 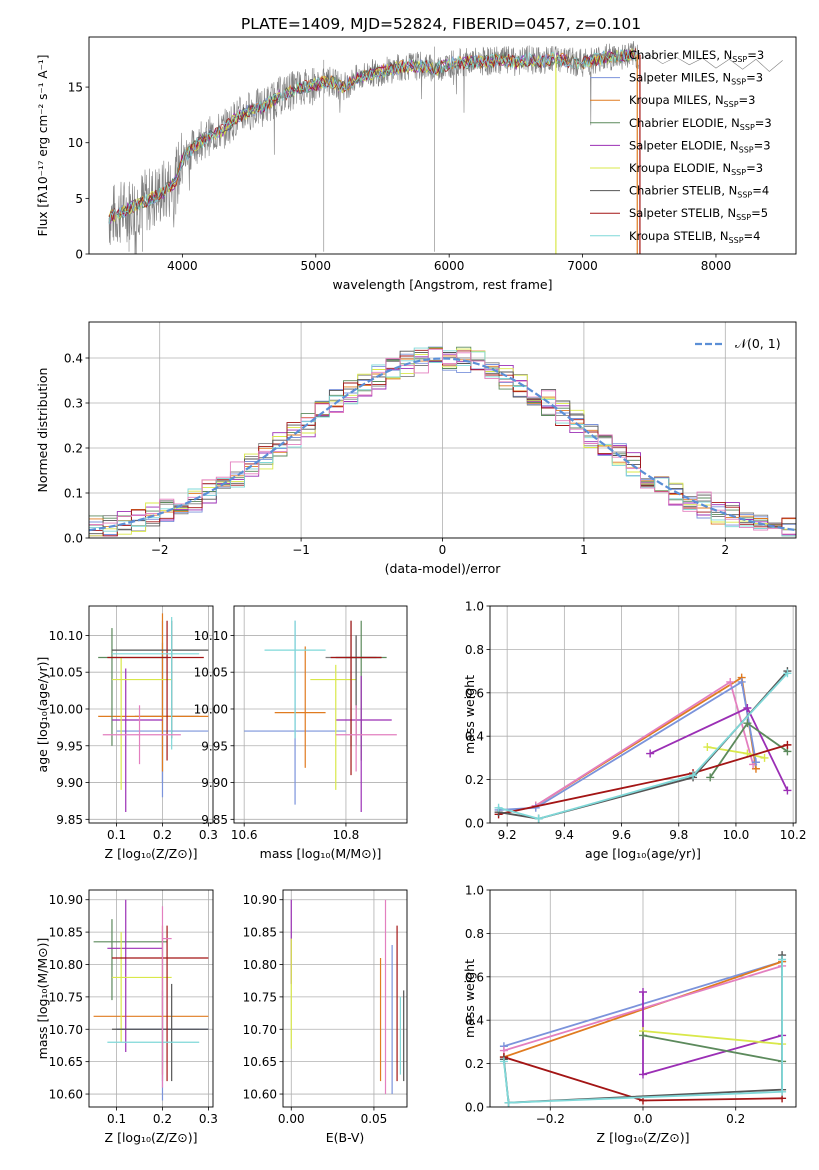 I want to click on legend-entry-suffix: =5, so click(x=759, y=213).